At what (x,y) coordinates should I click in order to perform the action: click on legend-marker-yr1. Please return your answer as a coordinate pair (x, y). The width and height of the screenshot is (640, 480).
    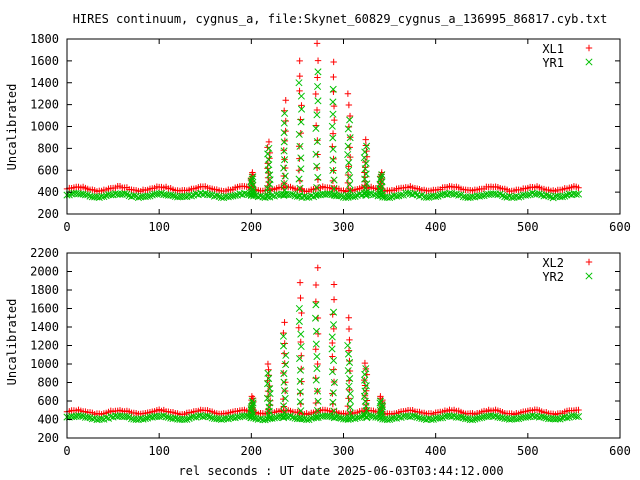
    Looking at the image, I should click on (589, 62).